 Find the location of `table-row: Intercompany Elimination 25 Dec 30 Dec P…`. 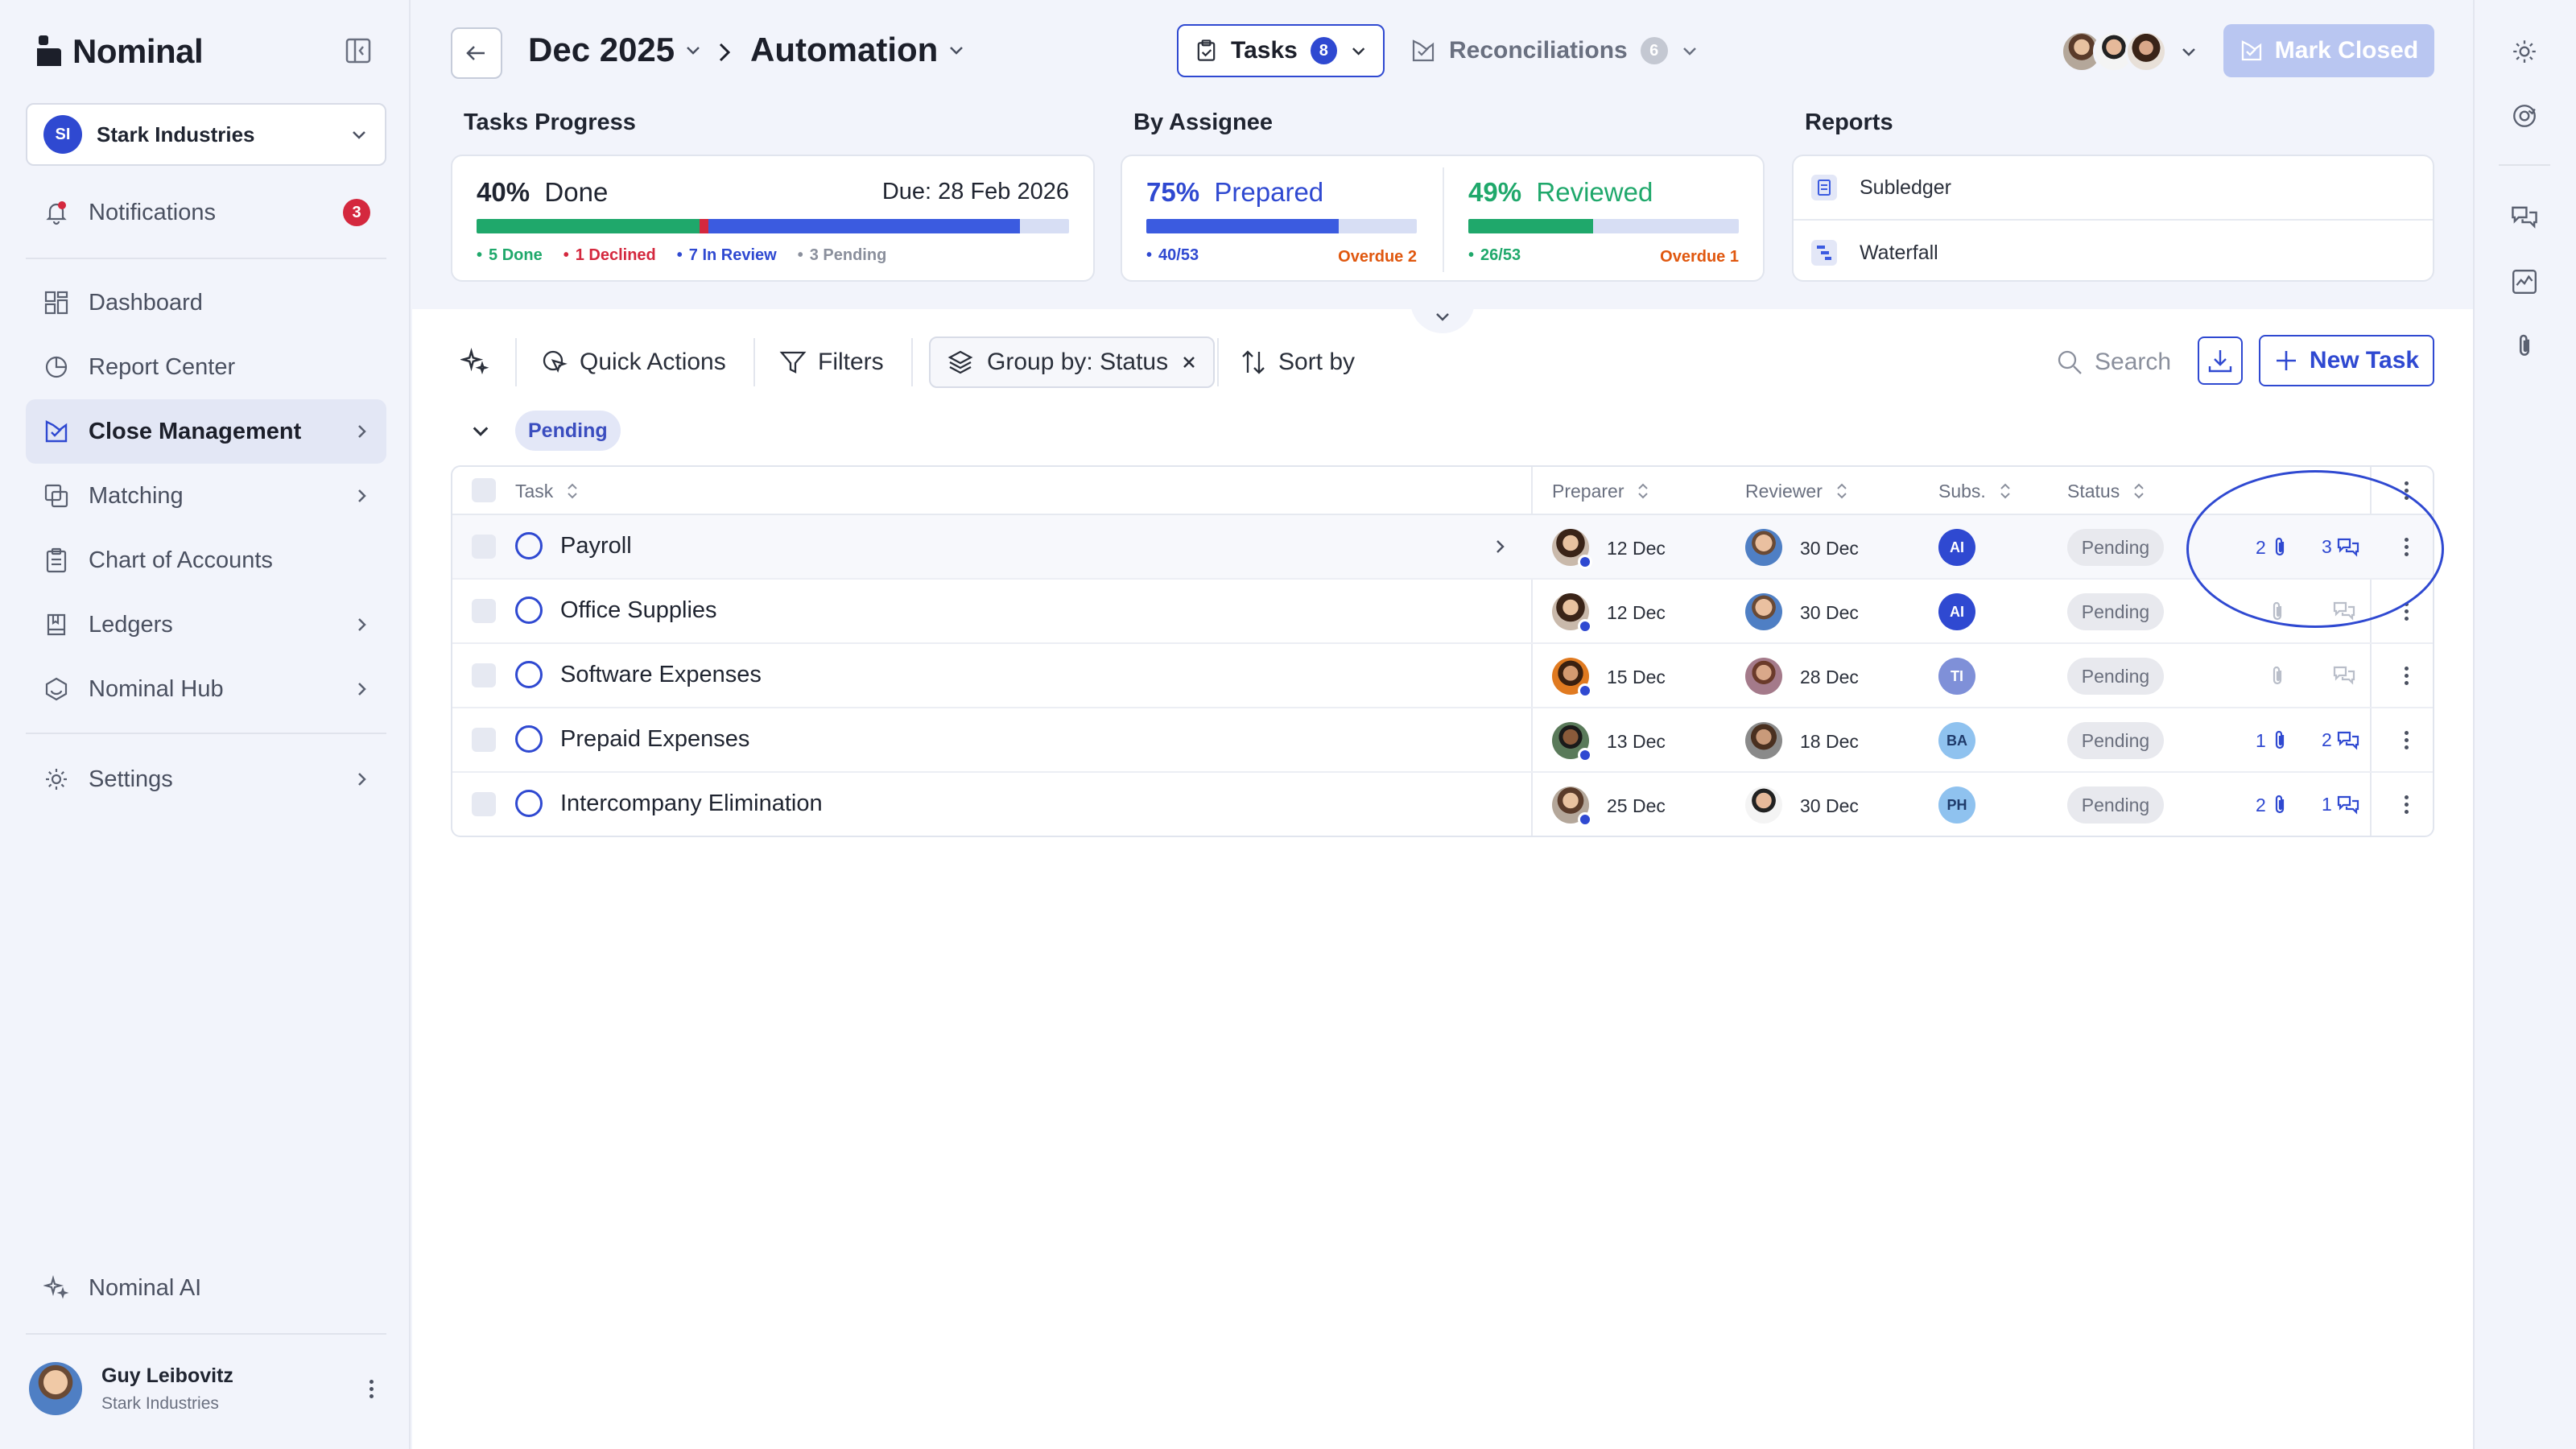

table-row: Intercompany Elimination 25 Dec 30 Dec P… is located at coordinates (1442, 804).